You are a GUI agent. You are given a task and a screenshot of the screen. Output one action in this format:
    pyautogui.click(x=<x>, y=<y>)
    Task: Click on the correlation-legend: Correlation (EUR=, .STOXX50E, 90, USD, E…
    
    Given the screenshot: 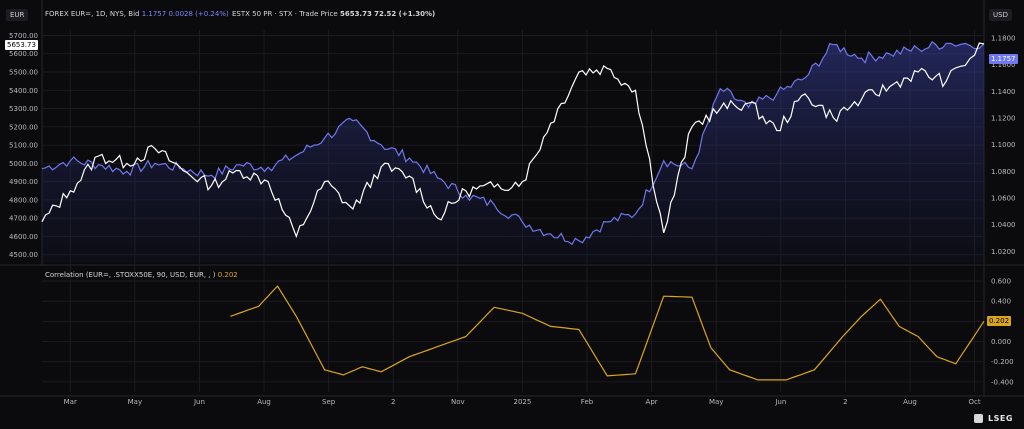 What is the action you would take?
    pyautogui.click(x=141, y=275)
    